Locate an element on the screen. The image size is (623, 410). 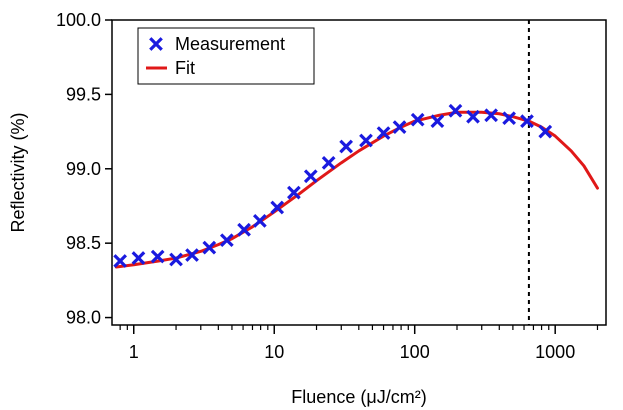
x-axis-label: Fluence (μJ/cm²) is located at coordinates (358, 397).